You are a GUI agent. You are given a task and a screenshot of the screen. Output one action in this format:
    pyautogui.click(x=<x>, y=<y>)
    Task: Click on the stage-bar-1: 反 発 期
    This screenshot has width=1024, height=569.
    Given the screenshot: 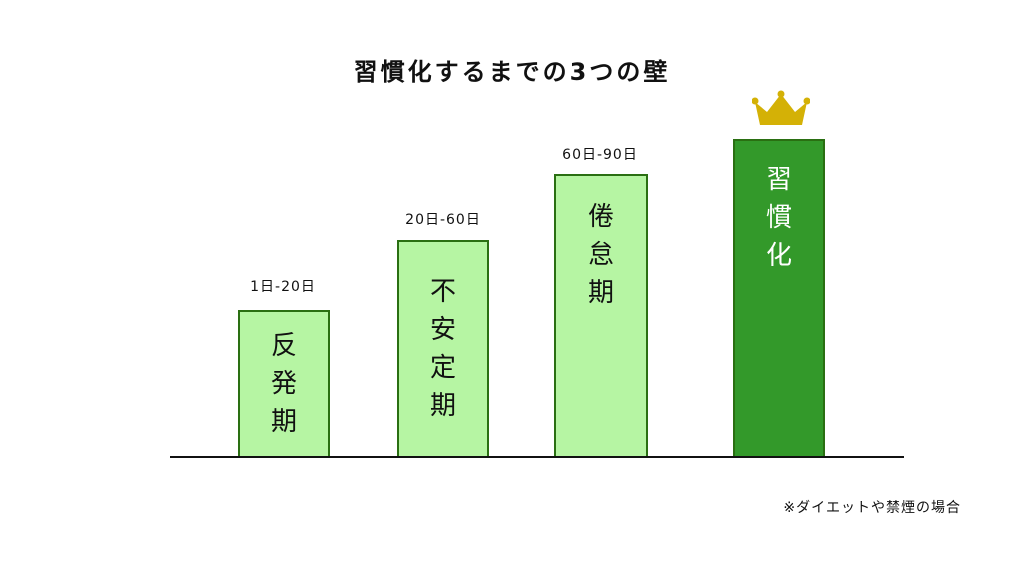 What is the action you would take?
    pyautogui.click(x=284, y=384)
    